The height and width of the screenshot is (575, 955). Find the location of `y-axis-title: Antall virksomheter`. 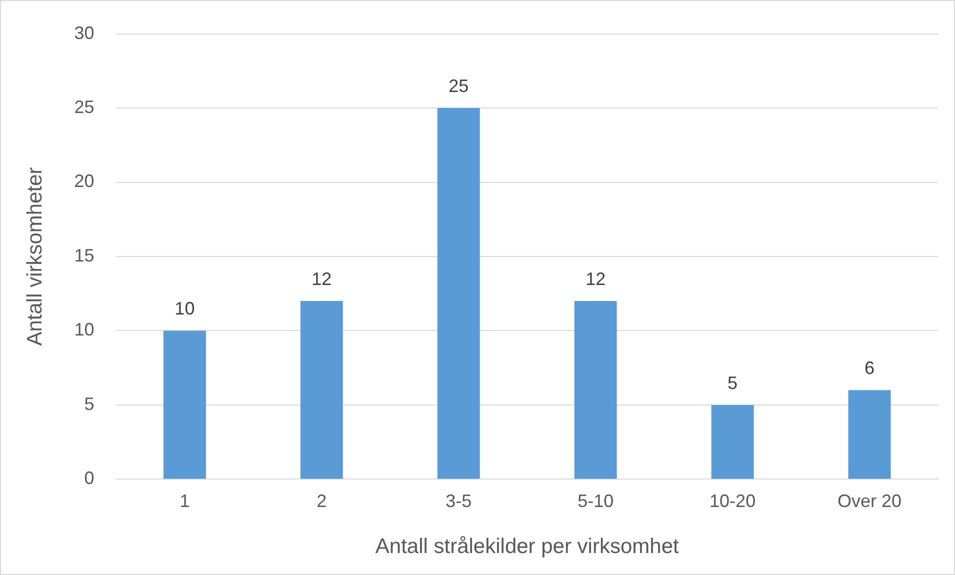

y-axis-title: Antall virksomheter is located at coordinates (34, 256).